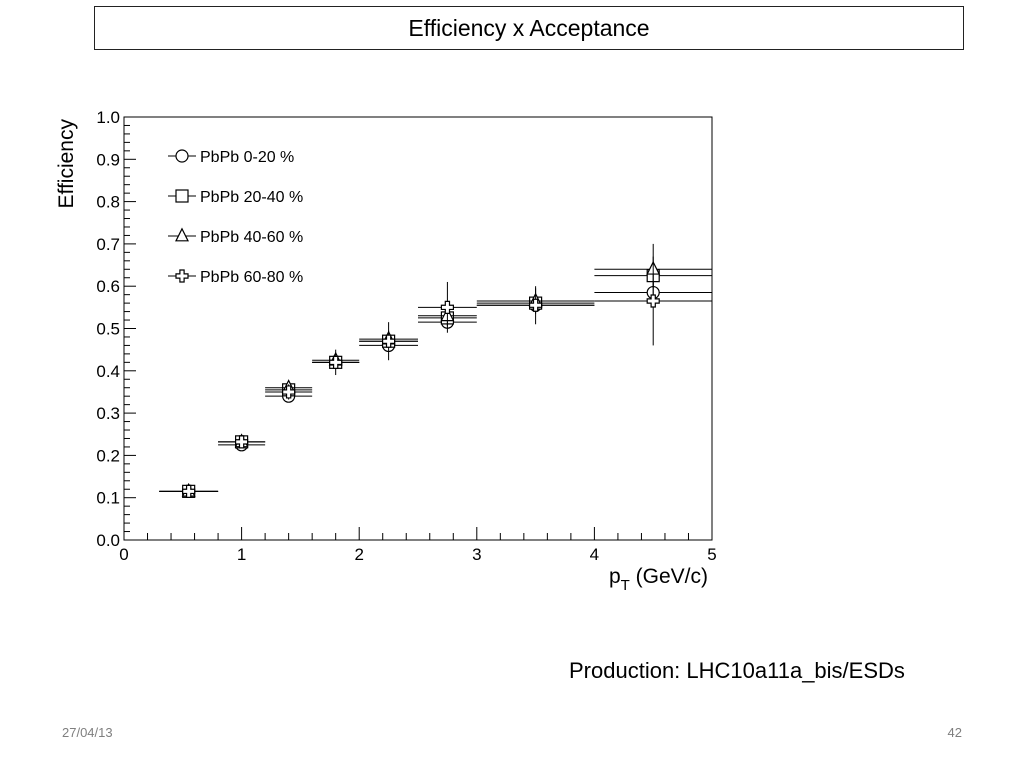 The width and height of the screenshot is (1024, 768). I want to click on slide-title: Efficiency x Acceptance, so click(529, 27).